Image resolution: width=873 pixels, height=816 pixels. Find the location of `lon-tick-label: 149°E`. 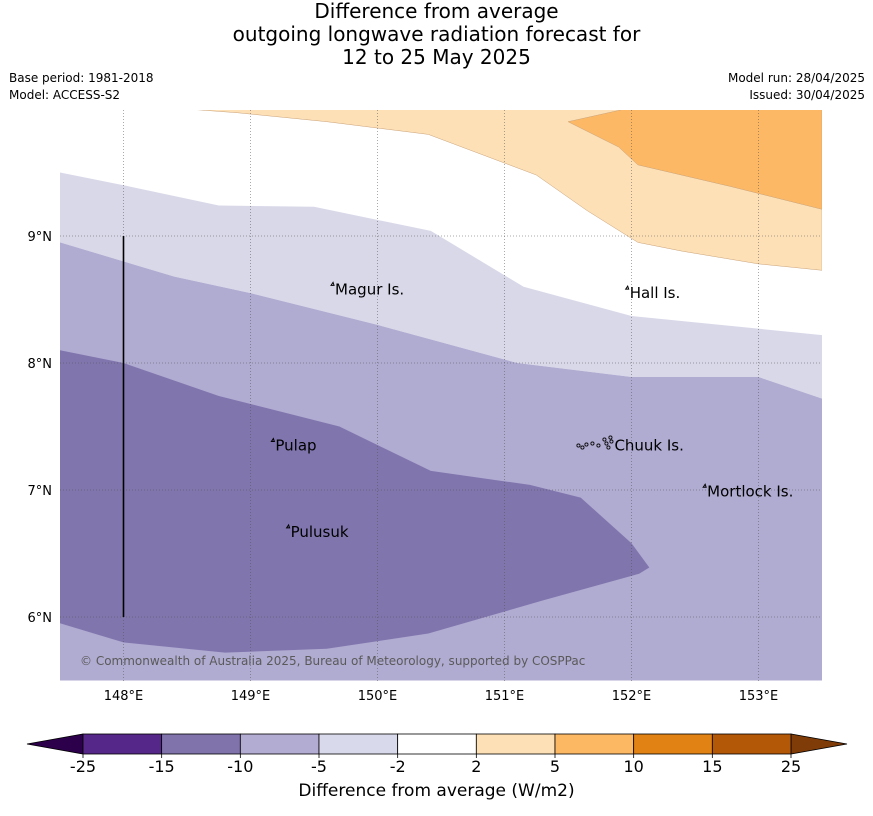

lon-tick-label: 149°E is located at coordinates (251, 696).